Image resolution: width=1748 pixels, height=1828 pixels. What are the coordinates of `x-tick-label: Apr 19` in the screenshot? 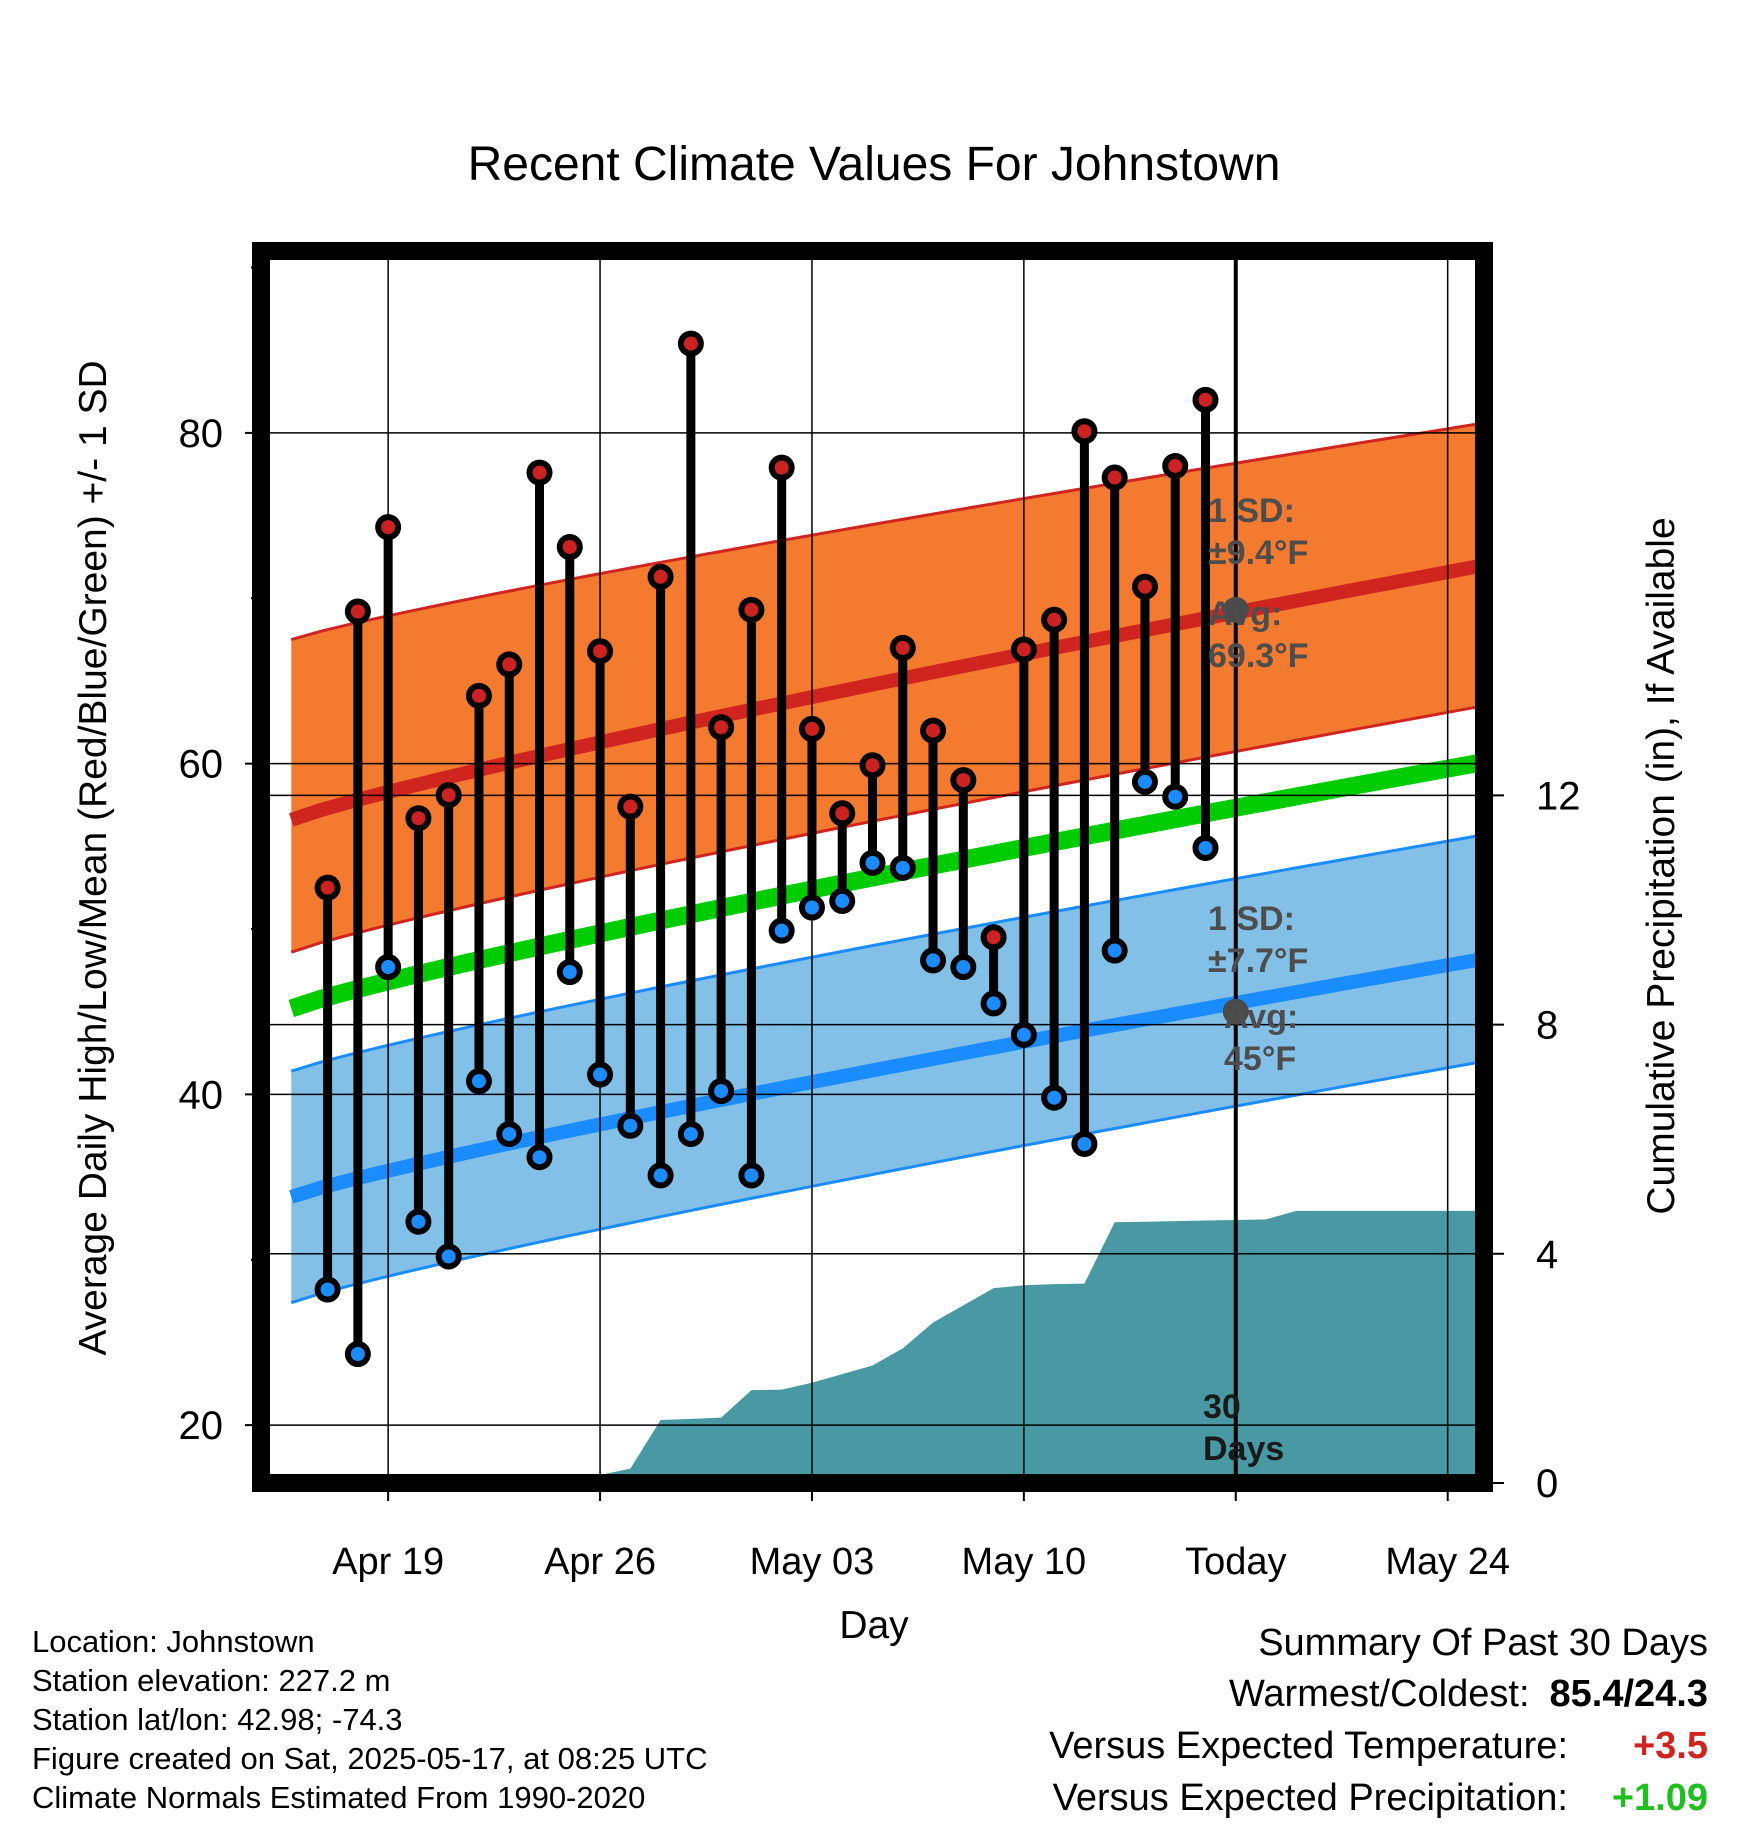 It's located at (388, 1562).